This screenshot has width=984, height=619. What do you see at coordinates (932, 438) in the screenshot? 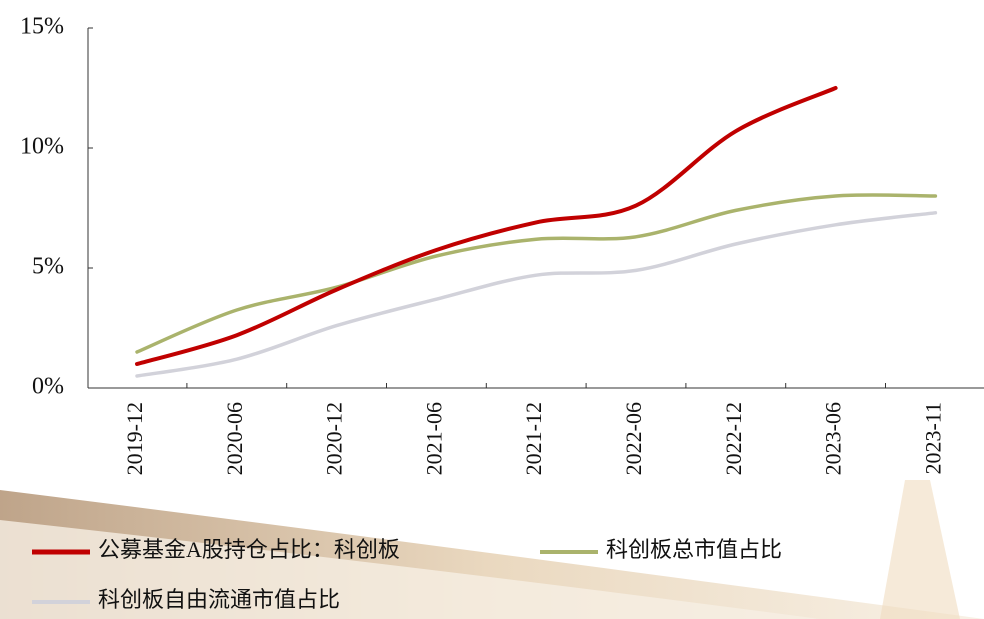
I see `x-tick-label: 2023-11` at bounding box center [932, 438].